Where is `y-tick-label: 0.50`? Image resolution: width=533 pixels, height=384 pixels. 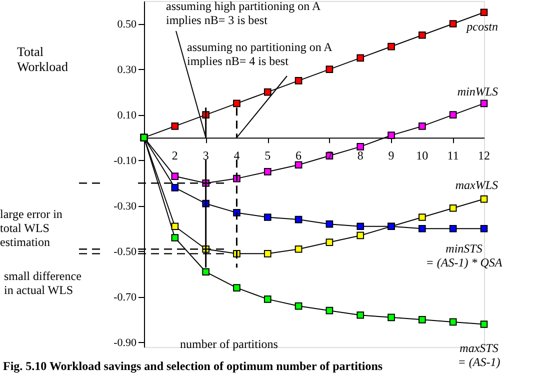
y-tick-label: 0.50 is located at coordinates (127, 24).